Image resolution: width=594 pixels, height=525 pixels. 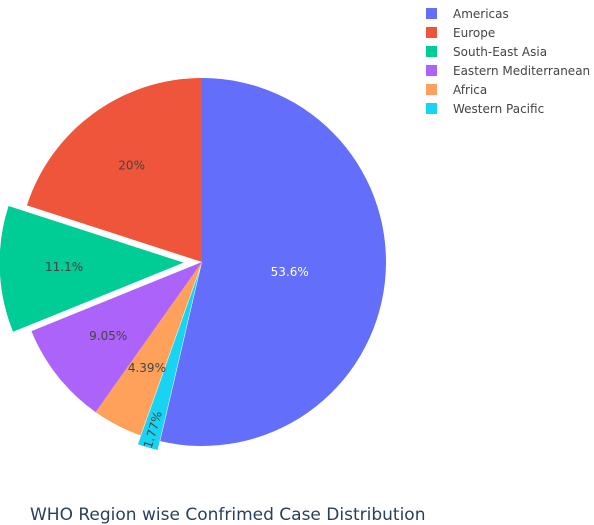 I want to click on legend-swatch-americas, so click(x=431, y=13).